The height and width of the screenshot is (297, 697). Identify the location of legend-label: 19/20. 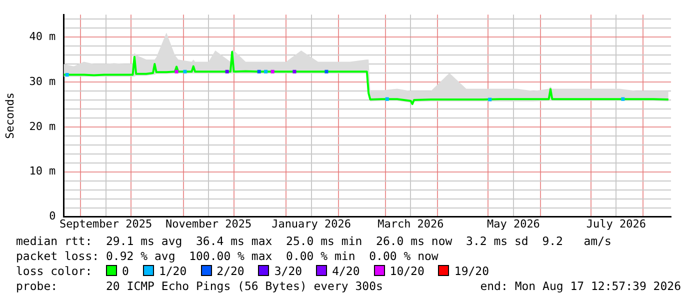
(472, 271).